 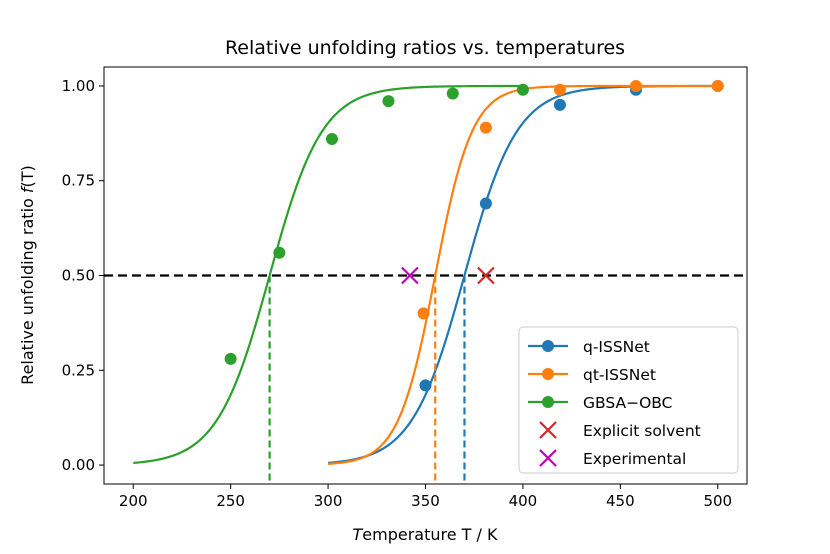 What do you see at coordinates (133, 501) in the screenshot?
I see `x-tick-label: 200` at bounding box center [133, 501].